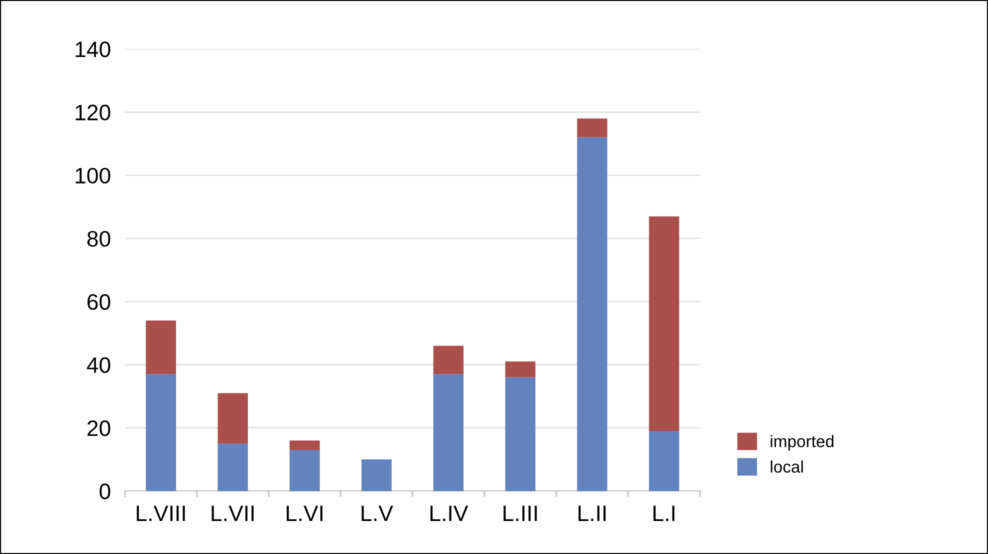  What do you see at coordinates (93, 112) in the screenshot?
I see `y-tick-label: 120` at bounding box center [93, 112].